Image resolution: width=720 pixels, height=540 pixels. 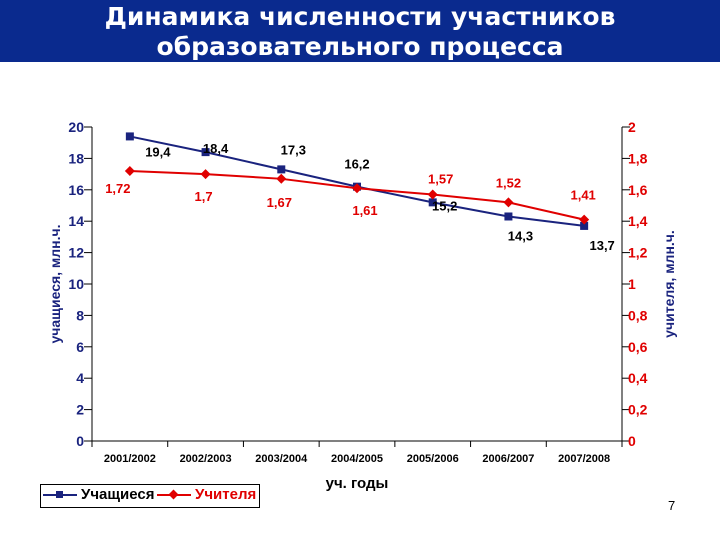 What do you see at coordinates (584, 459) in the screenshot?
I see `x-tick-label: 2007/2008` at bounding box center [584, 459].